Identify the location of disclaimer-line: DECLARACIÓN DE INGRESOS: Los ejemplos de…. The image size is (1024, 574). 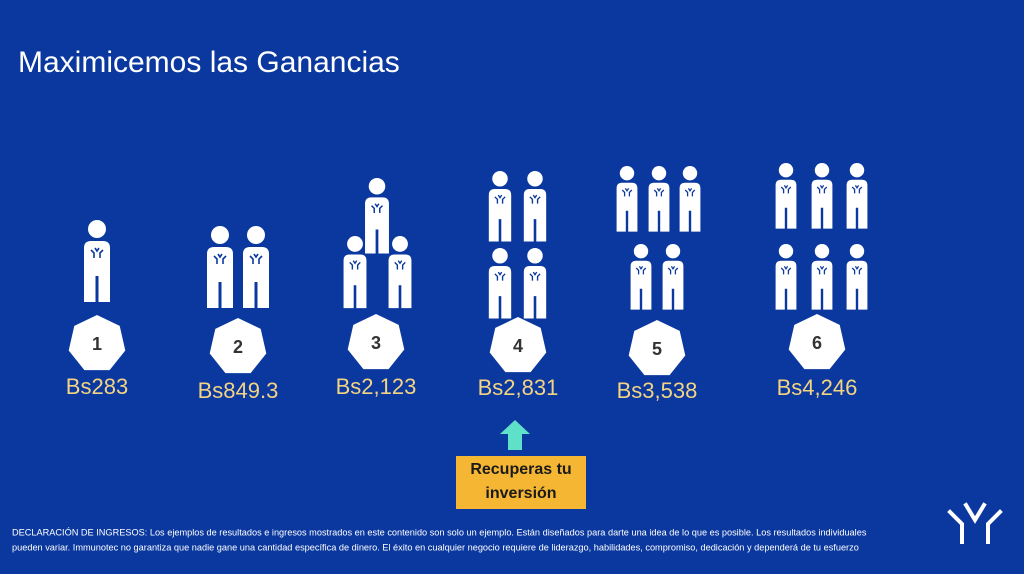
(439, 532).